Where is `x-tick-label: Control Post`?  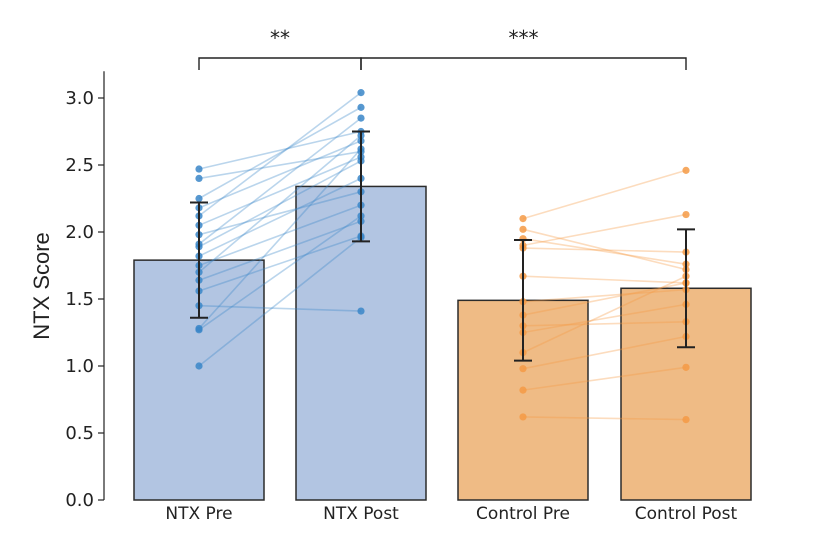
x-tick-label: Control Post is located at coordinates (686, 514).